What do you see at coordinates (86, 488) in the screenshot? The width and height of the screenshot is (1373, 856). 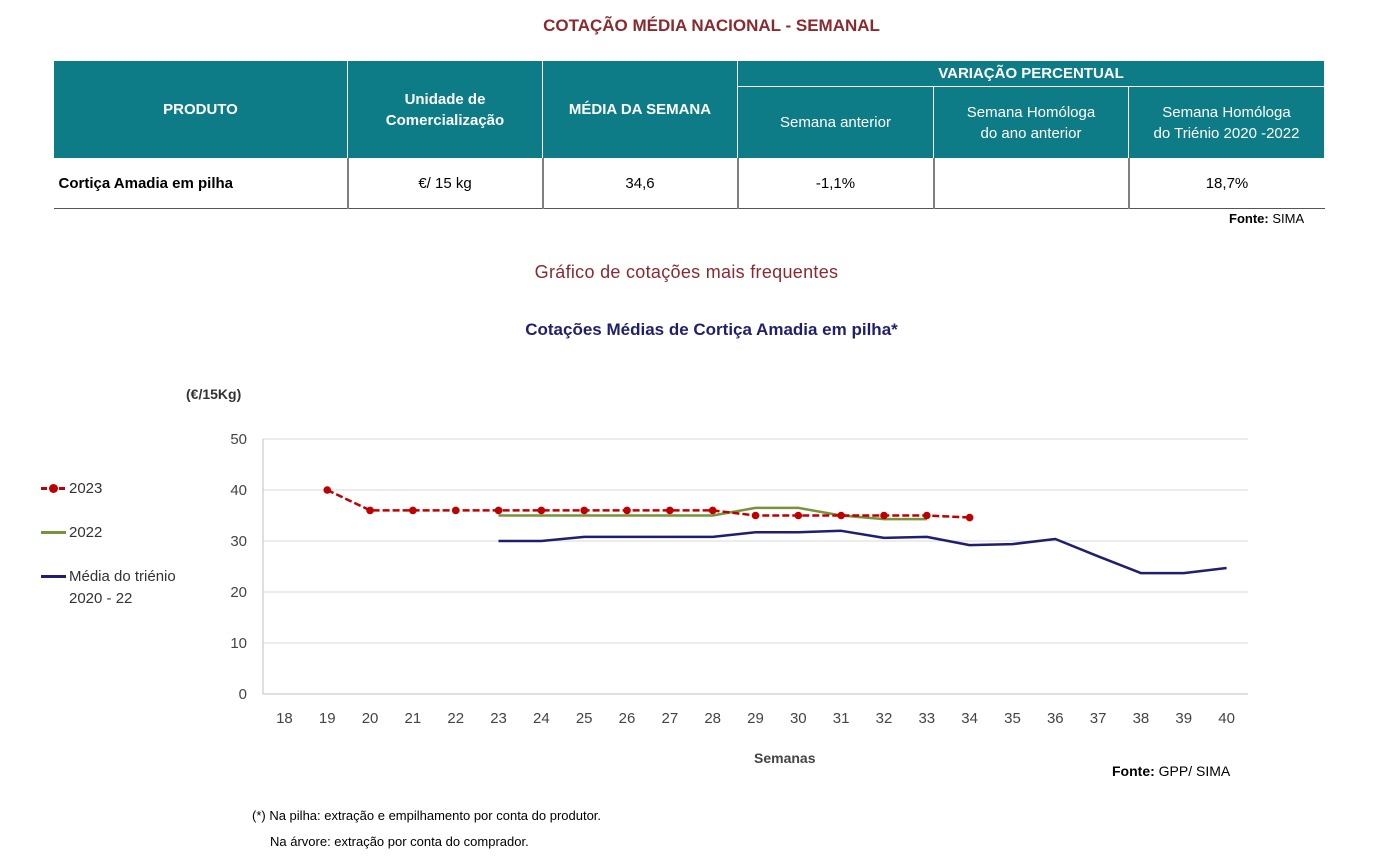 I see `legend-label-2023: 2023` at bounding box center [86, 488].